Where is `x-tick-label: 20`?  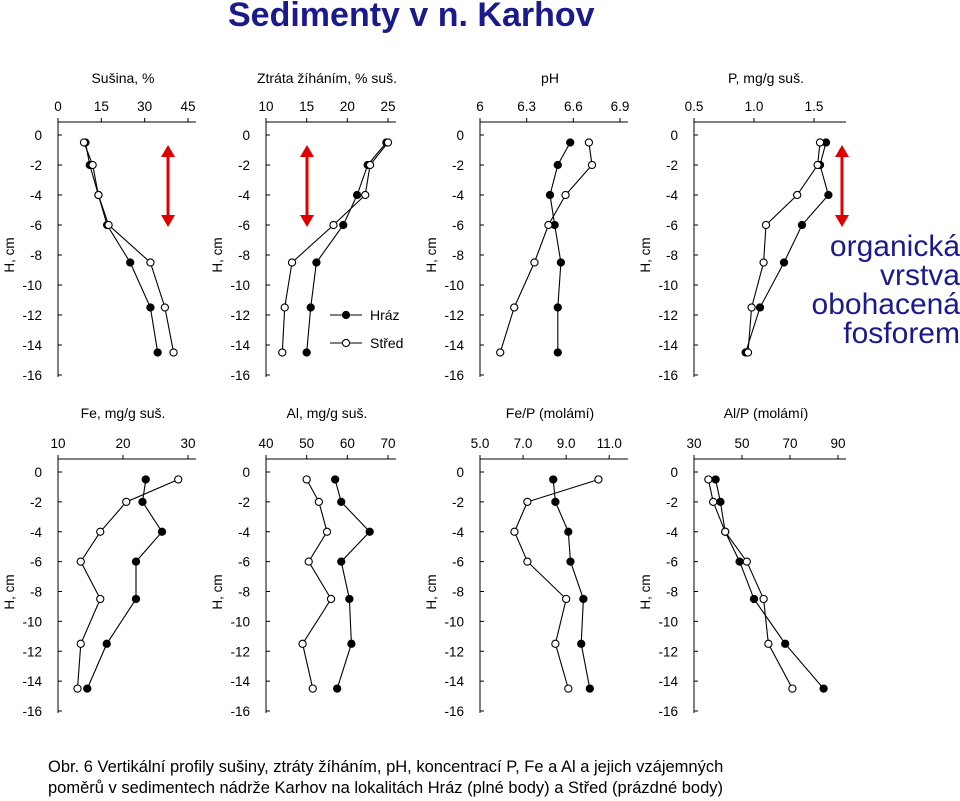
x-tick-label: 20 is located at coordinates (347, 106).